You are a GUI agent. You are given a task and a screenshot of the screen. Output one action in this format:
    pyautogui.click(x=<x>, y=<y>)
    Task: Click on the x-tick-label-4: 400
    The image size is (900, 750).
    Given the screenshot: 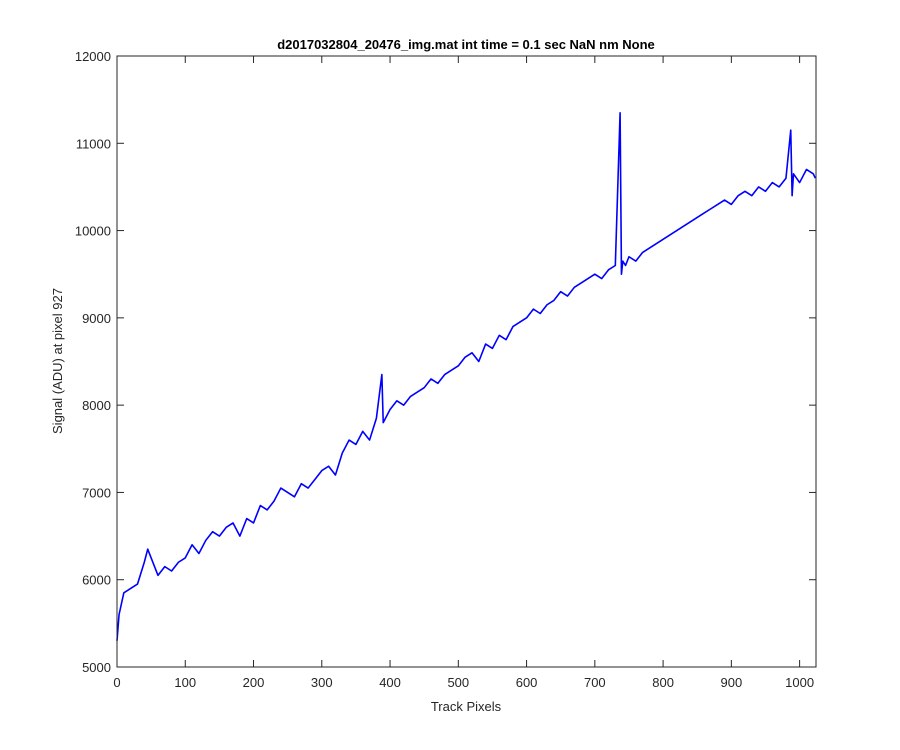 What is the action you would take?
    pyautogui.click(x=390, y=682)
    